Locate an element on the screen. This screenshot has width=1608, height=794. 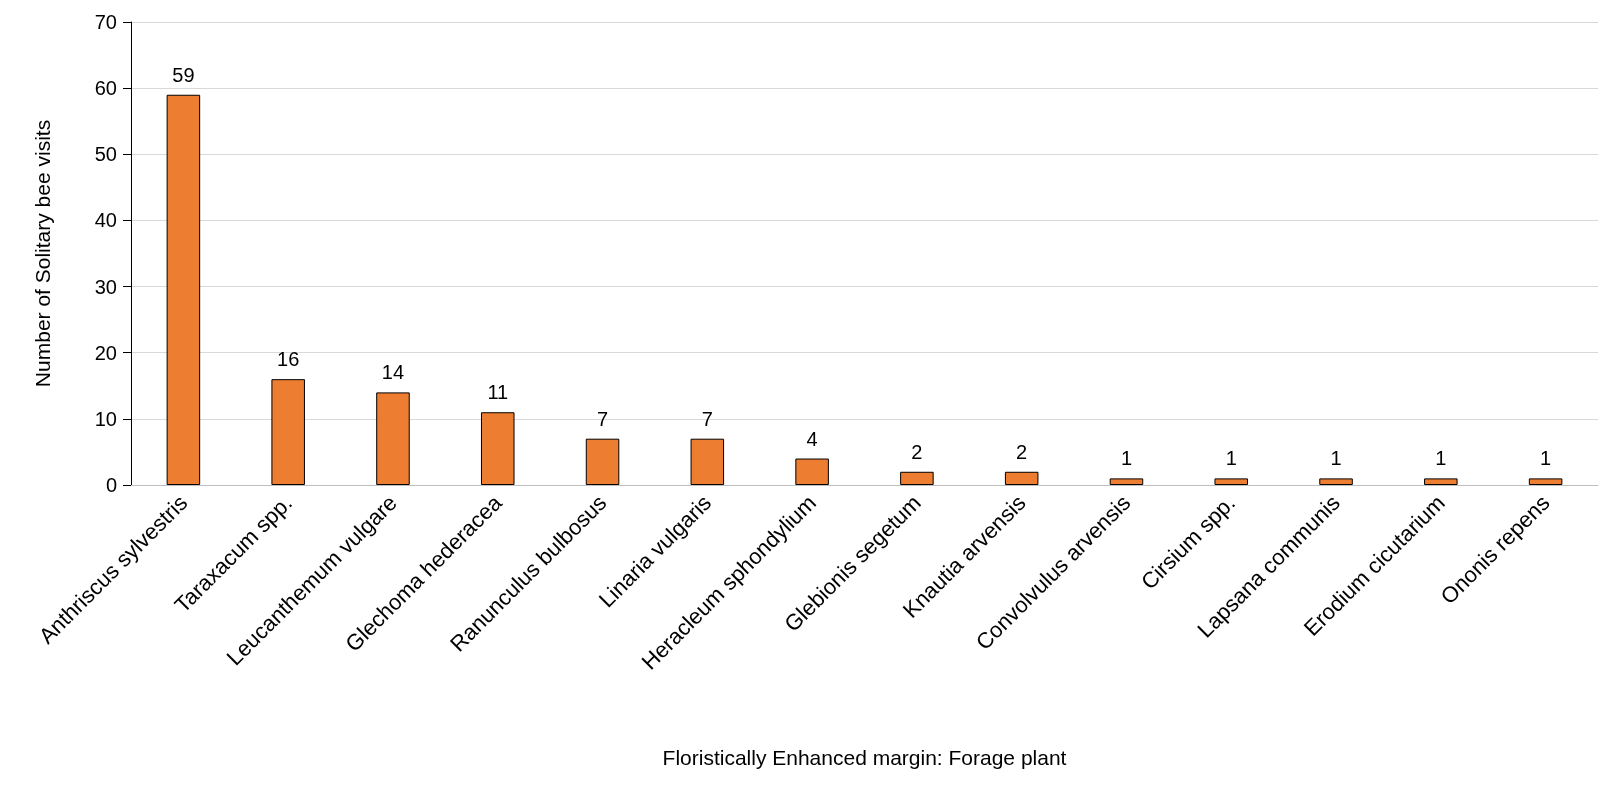
y-tick-label: 60 is located at coordinates (105, 88).